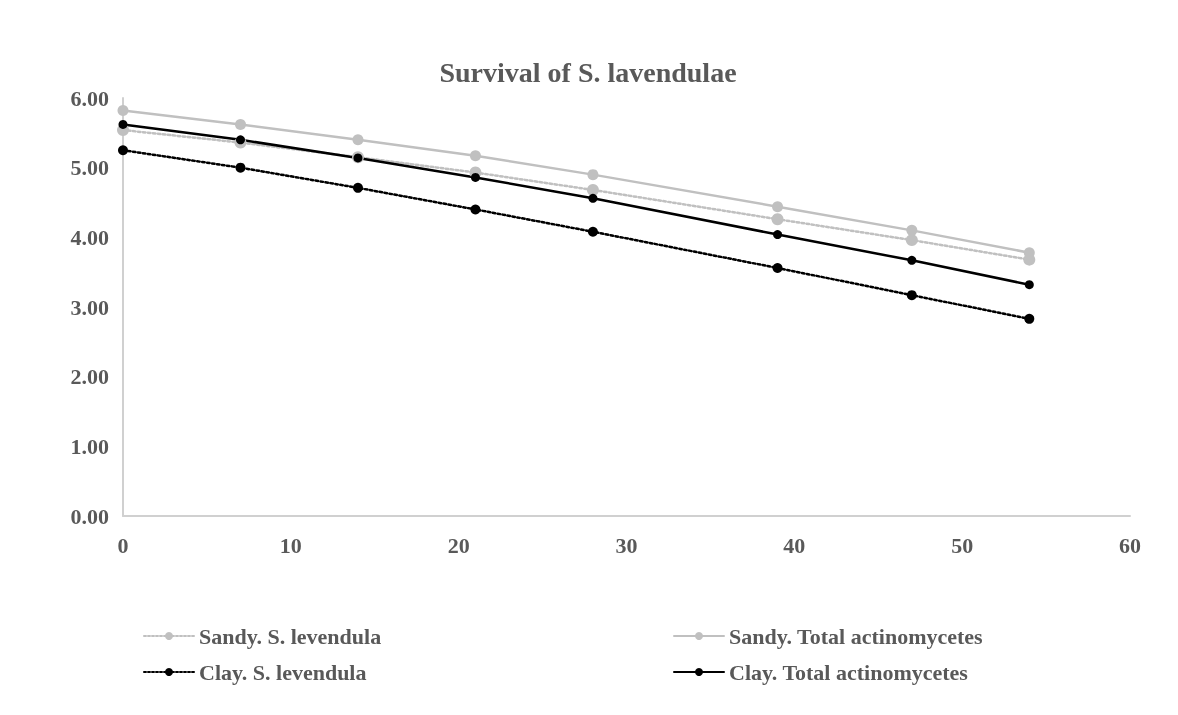  What do you see at coordinates (794, 545) in the screenshot?
I see `x-tick-label: 40` at bounding box center [794, 545].